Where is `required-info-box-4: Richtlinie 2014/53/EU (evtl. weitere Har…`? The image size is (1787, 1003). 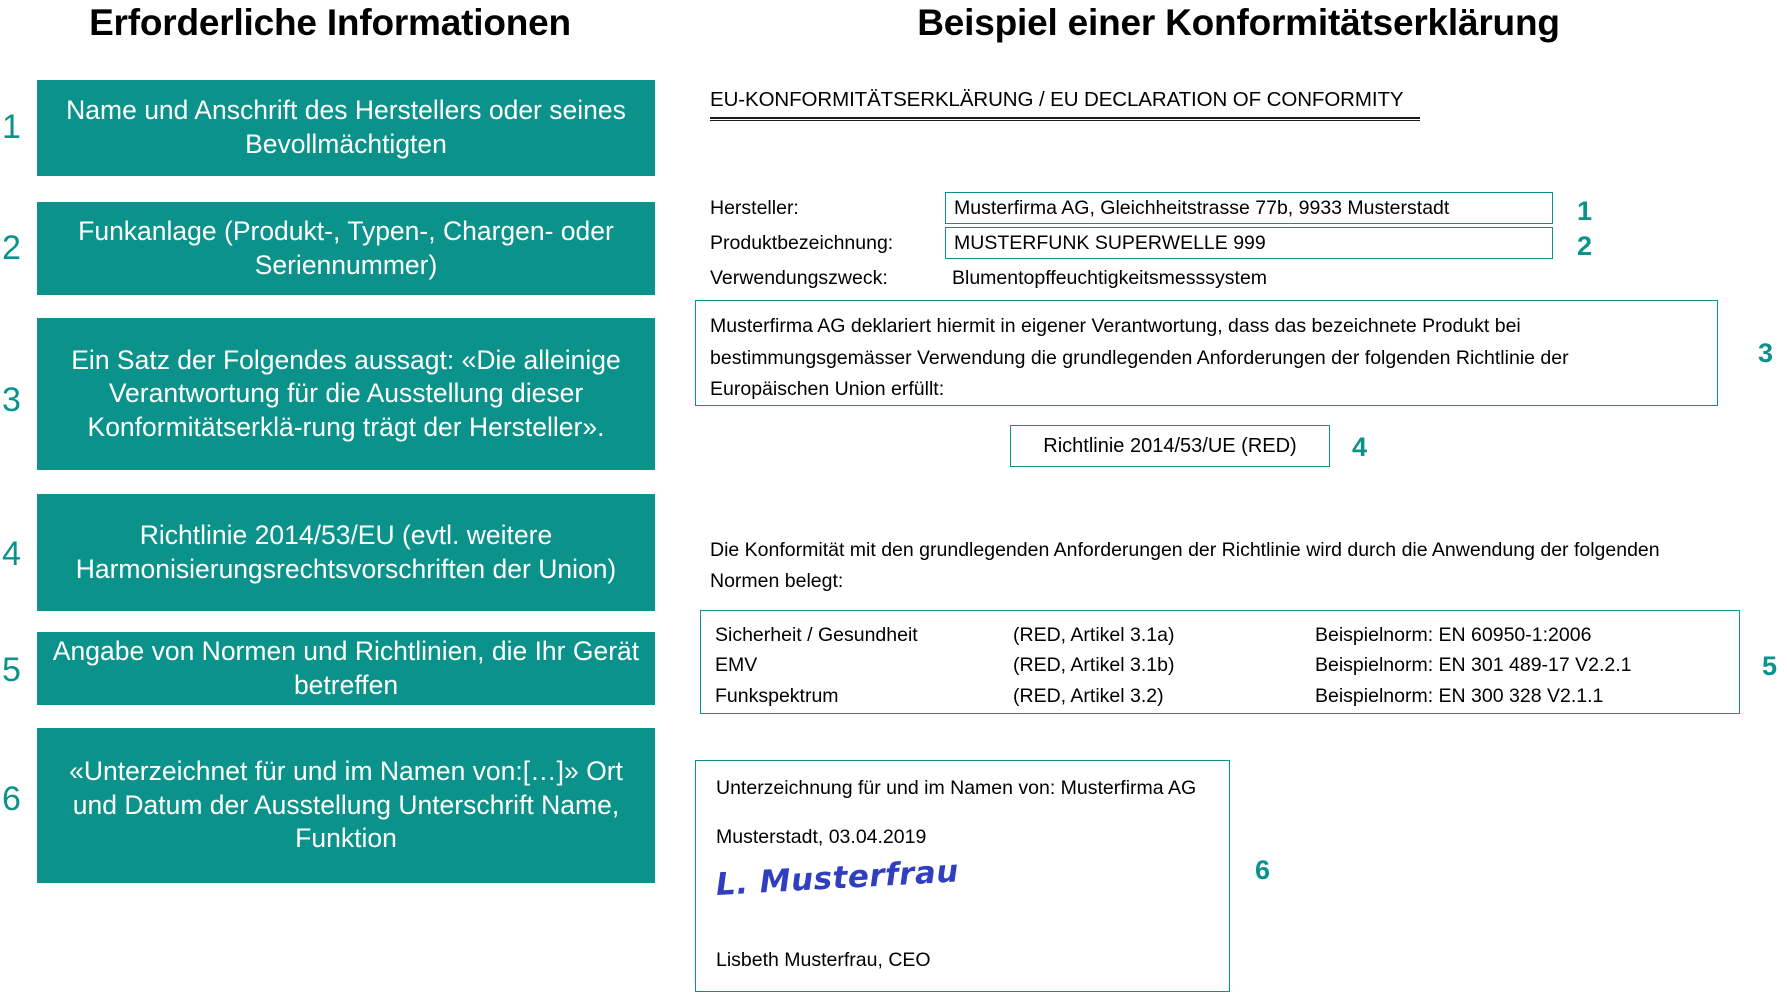
required-info-box-4: Richtlinie 2014/53/EU (evtl. weitere Har… is located at coordinates (346, 552).